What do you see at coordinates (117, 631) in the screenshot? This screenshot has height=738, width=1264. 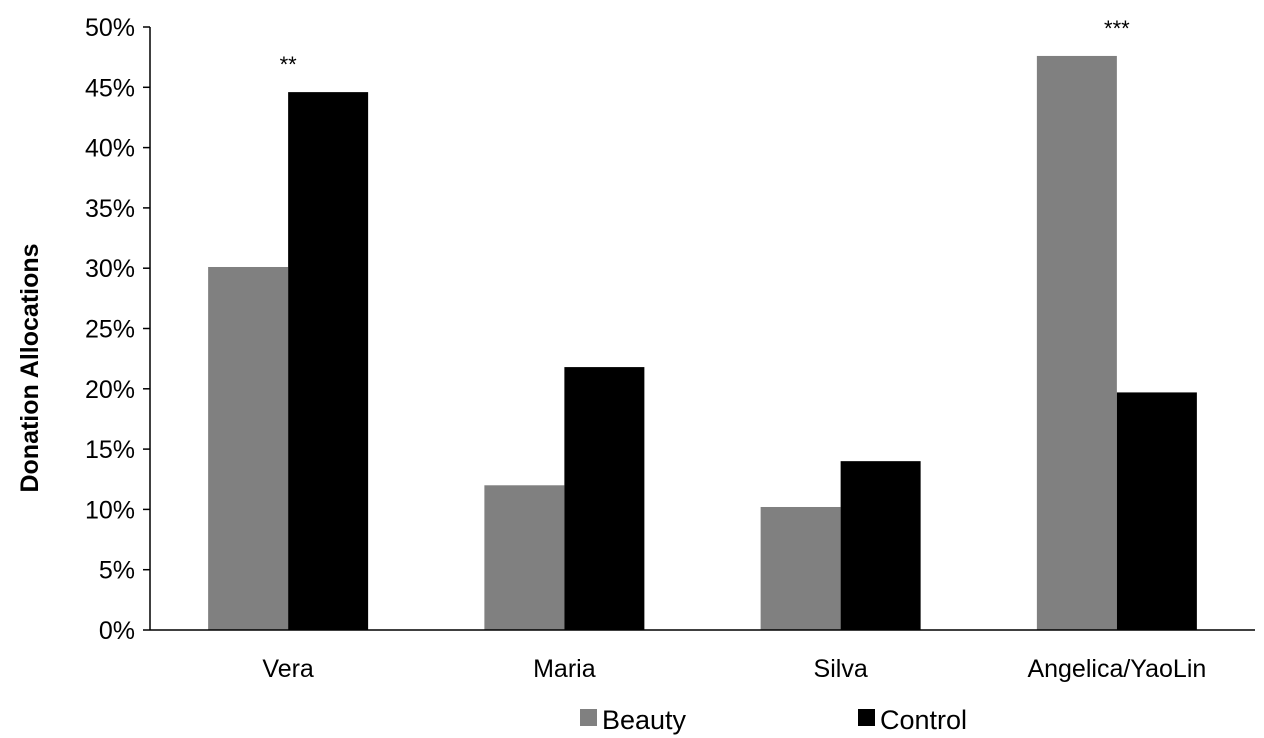 I see `y-tick-label: 0%` at bounding box center [117, 631].